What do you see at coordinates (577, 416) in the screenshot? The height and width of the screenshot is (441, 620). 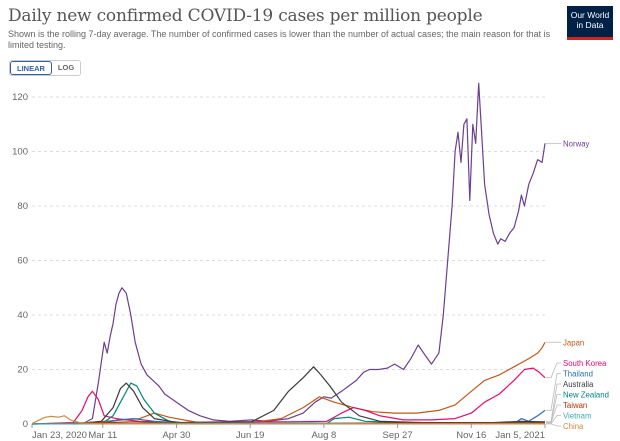 I see `series-label-vietnam: Vietnam` at bounding box center [577, 416].